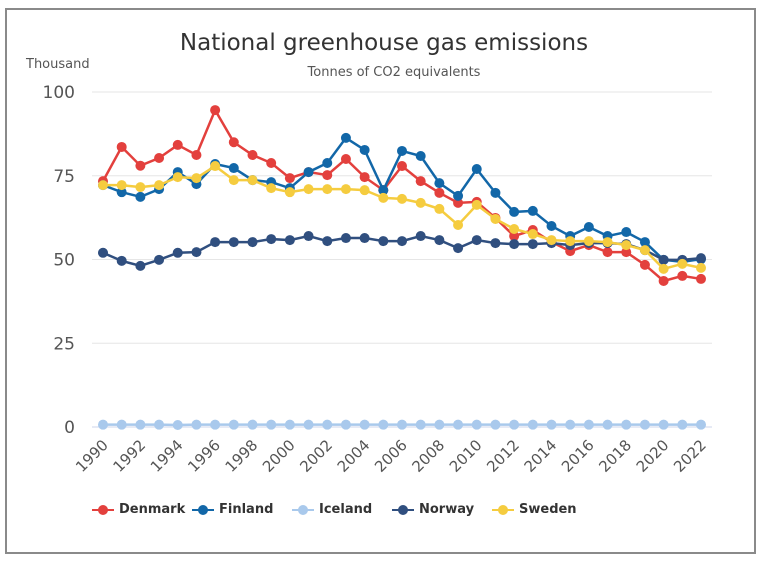 This screenshot has width=768, height=561. What do you see at coordinates (541, 456) in the screenshot?
I see `x-tick-label: 2014` at bounding box center [541, 456].